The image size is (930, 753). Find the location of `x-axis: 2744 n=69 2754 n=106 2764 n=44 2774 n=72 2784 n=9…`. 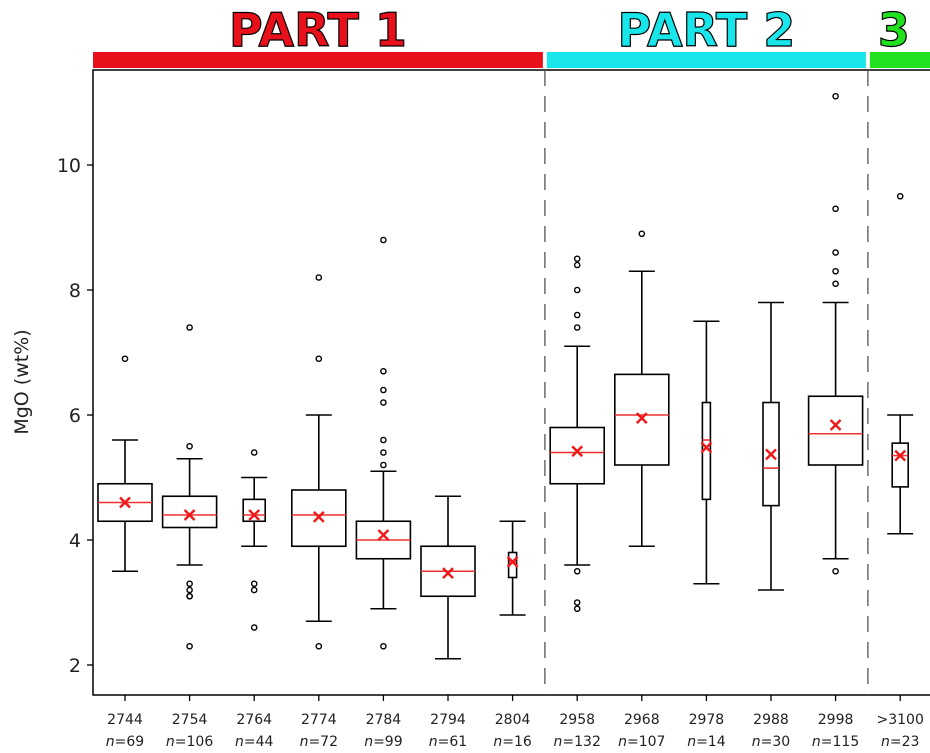

x-axis: 2744 n=69 2754 n=106 2764 n=44 2774 n=72 2784 n=9… is located at coordinates (515, 722).